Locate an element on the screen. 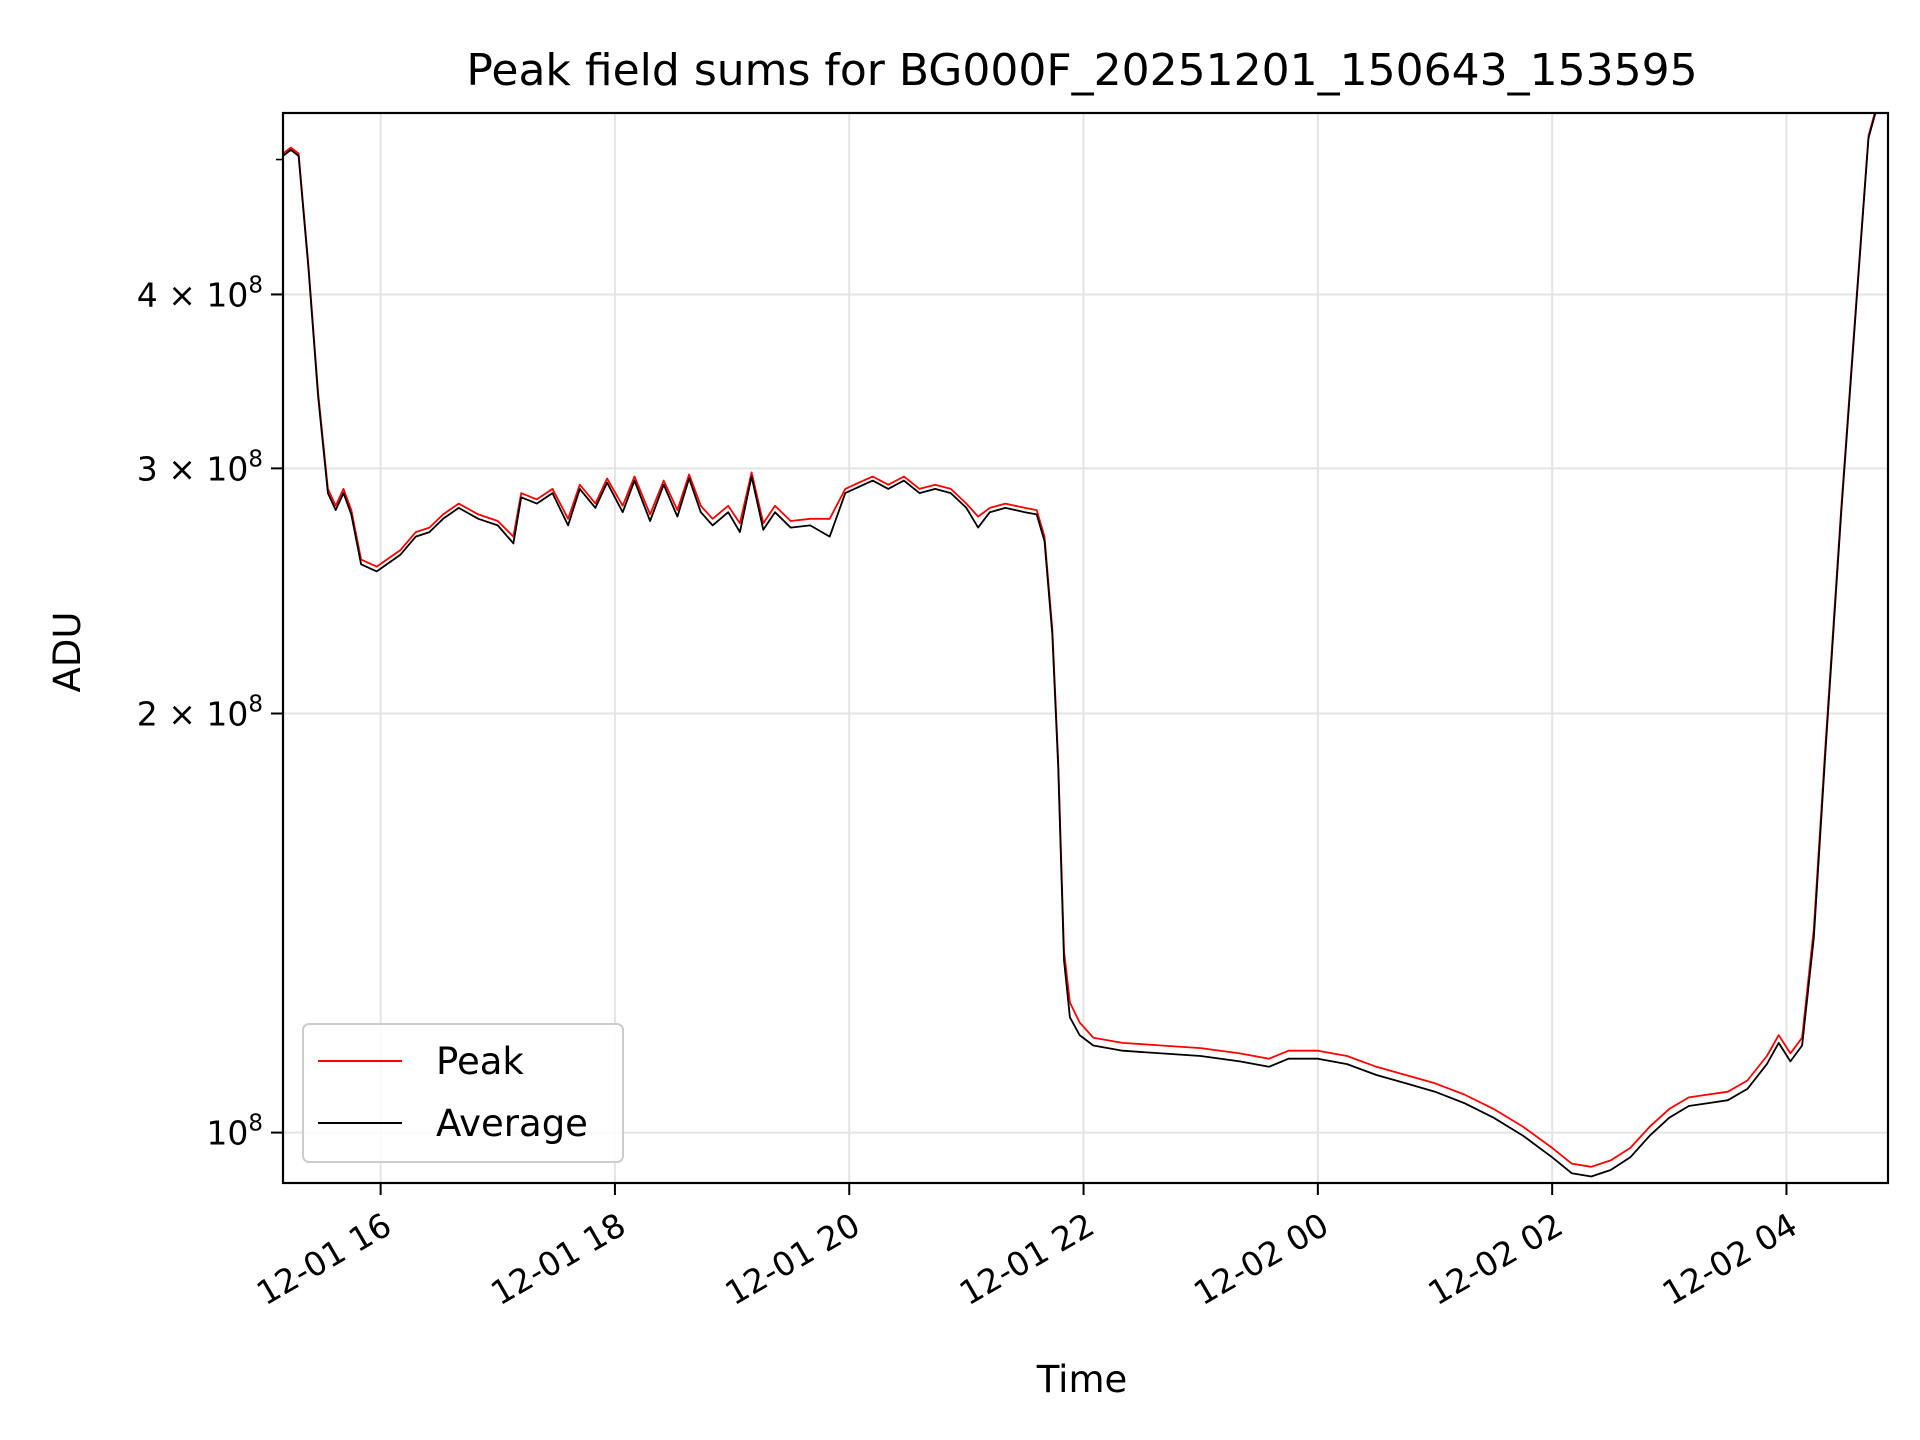  legend-box is located at coordinates (463, 1093).